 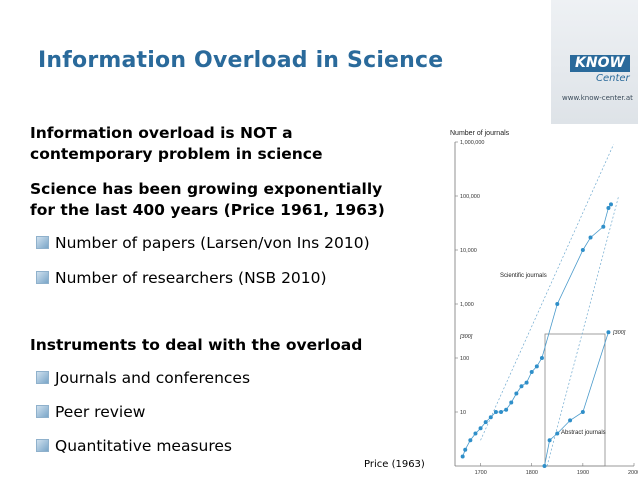 I want to click on bullet-text: Journals and conferences, so click(x=153, y=378).